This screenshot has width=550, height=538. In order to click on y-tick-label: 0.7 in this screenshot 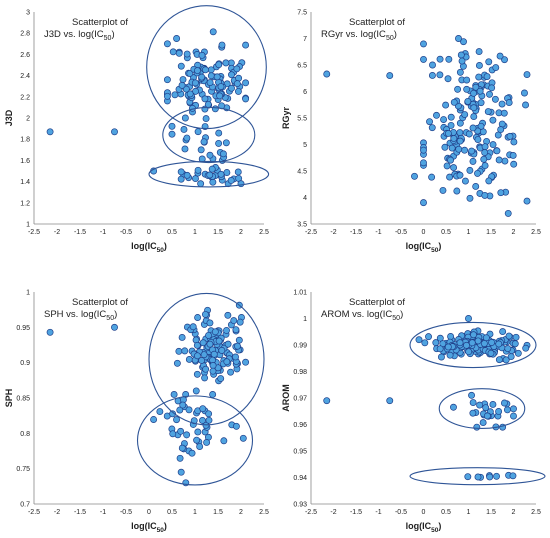, I will do `click(25, 505)`.